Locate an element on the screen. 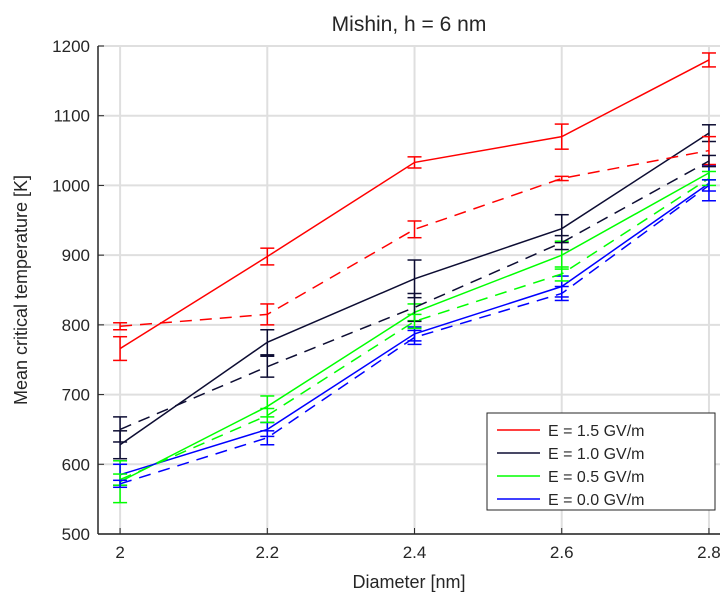  y-tick-label: 500 is located at coordinates (76, 534).